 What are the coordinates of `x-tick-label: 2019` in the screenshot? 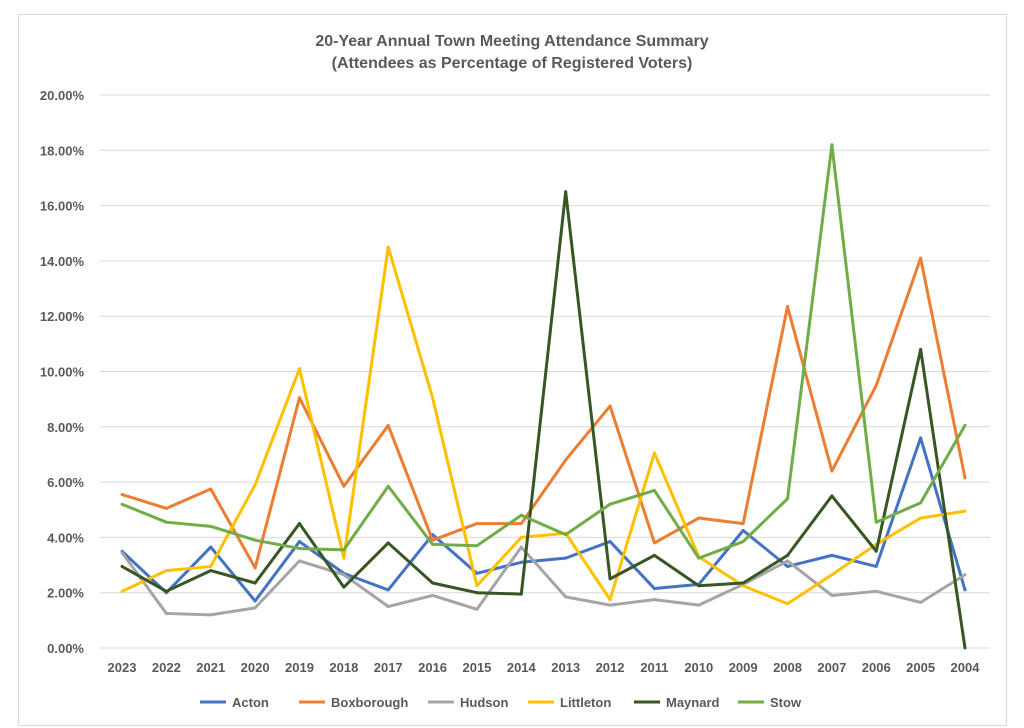 It's located at (299, 667).